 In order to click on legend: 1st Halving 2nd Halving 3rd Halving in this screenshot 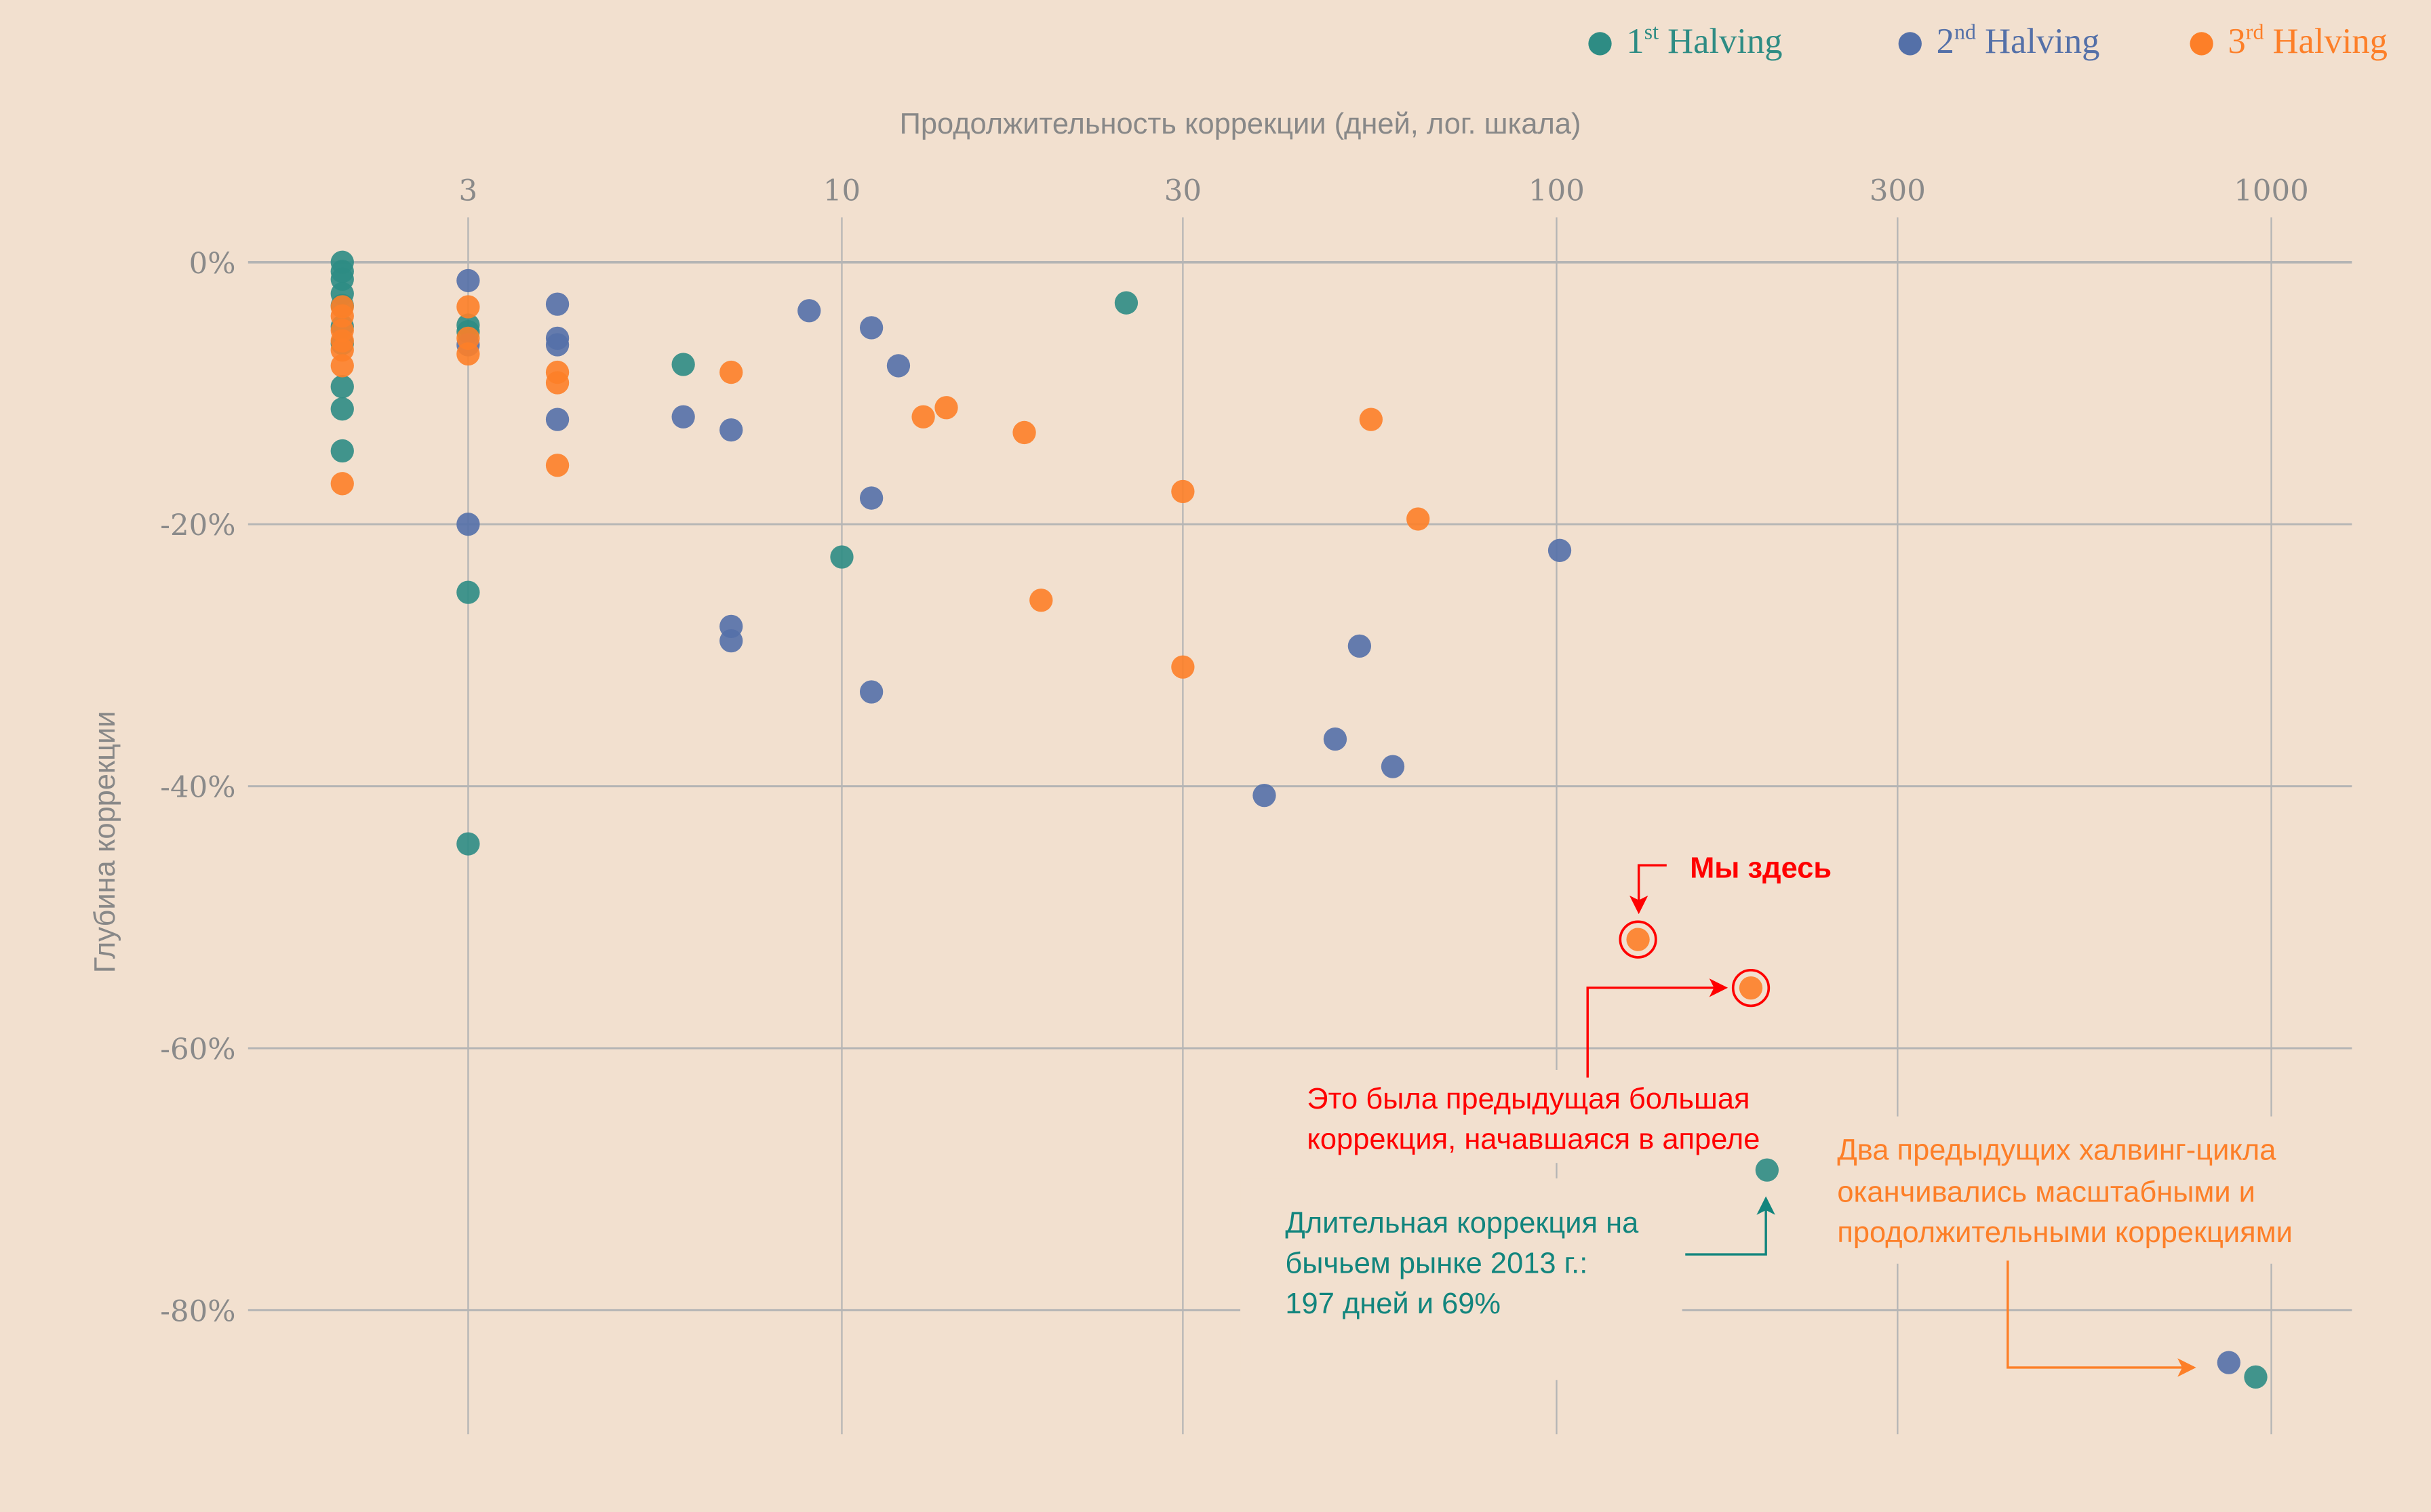, I will do `click(1988, 41)`.